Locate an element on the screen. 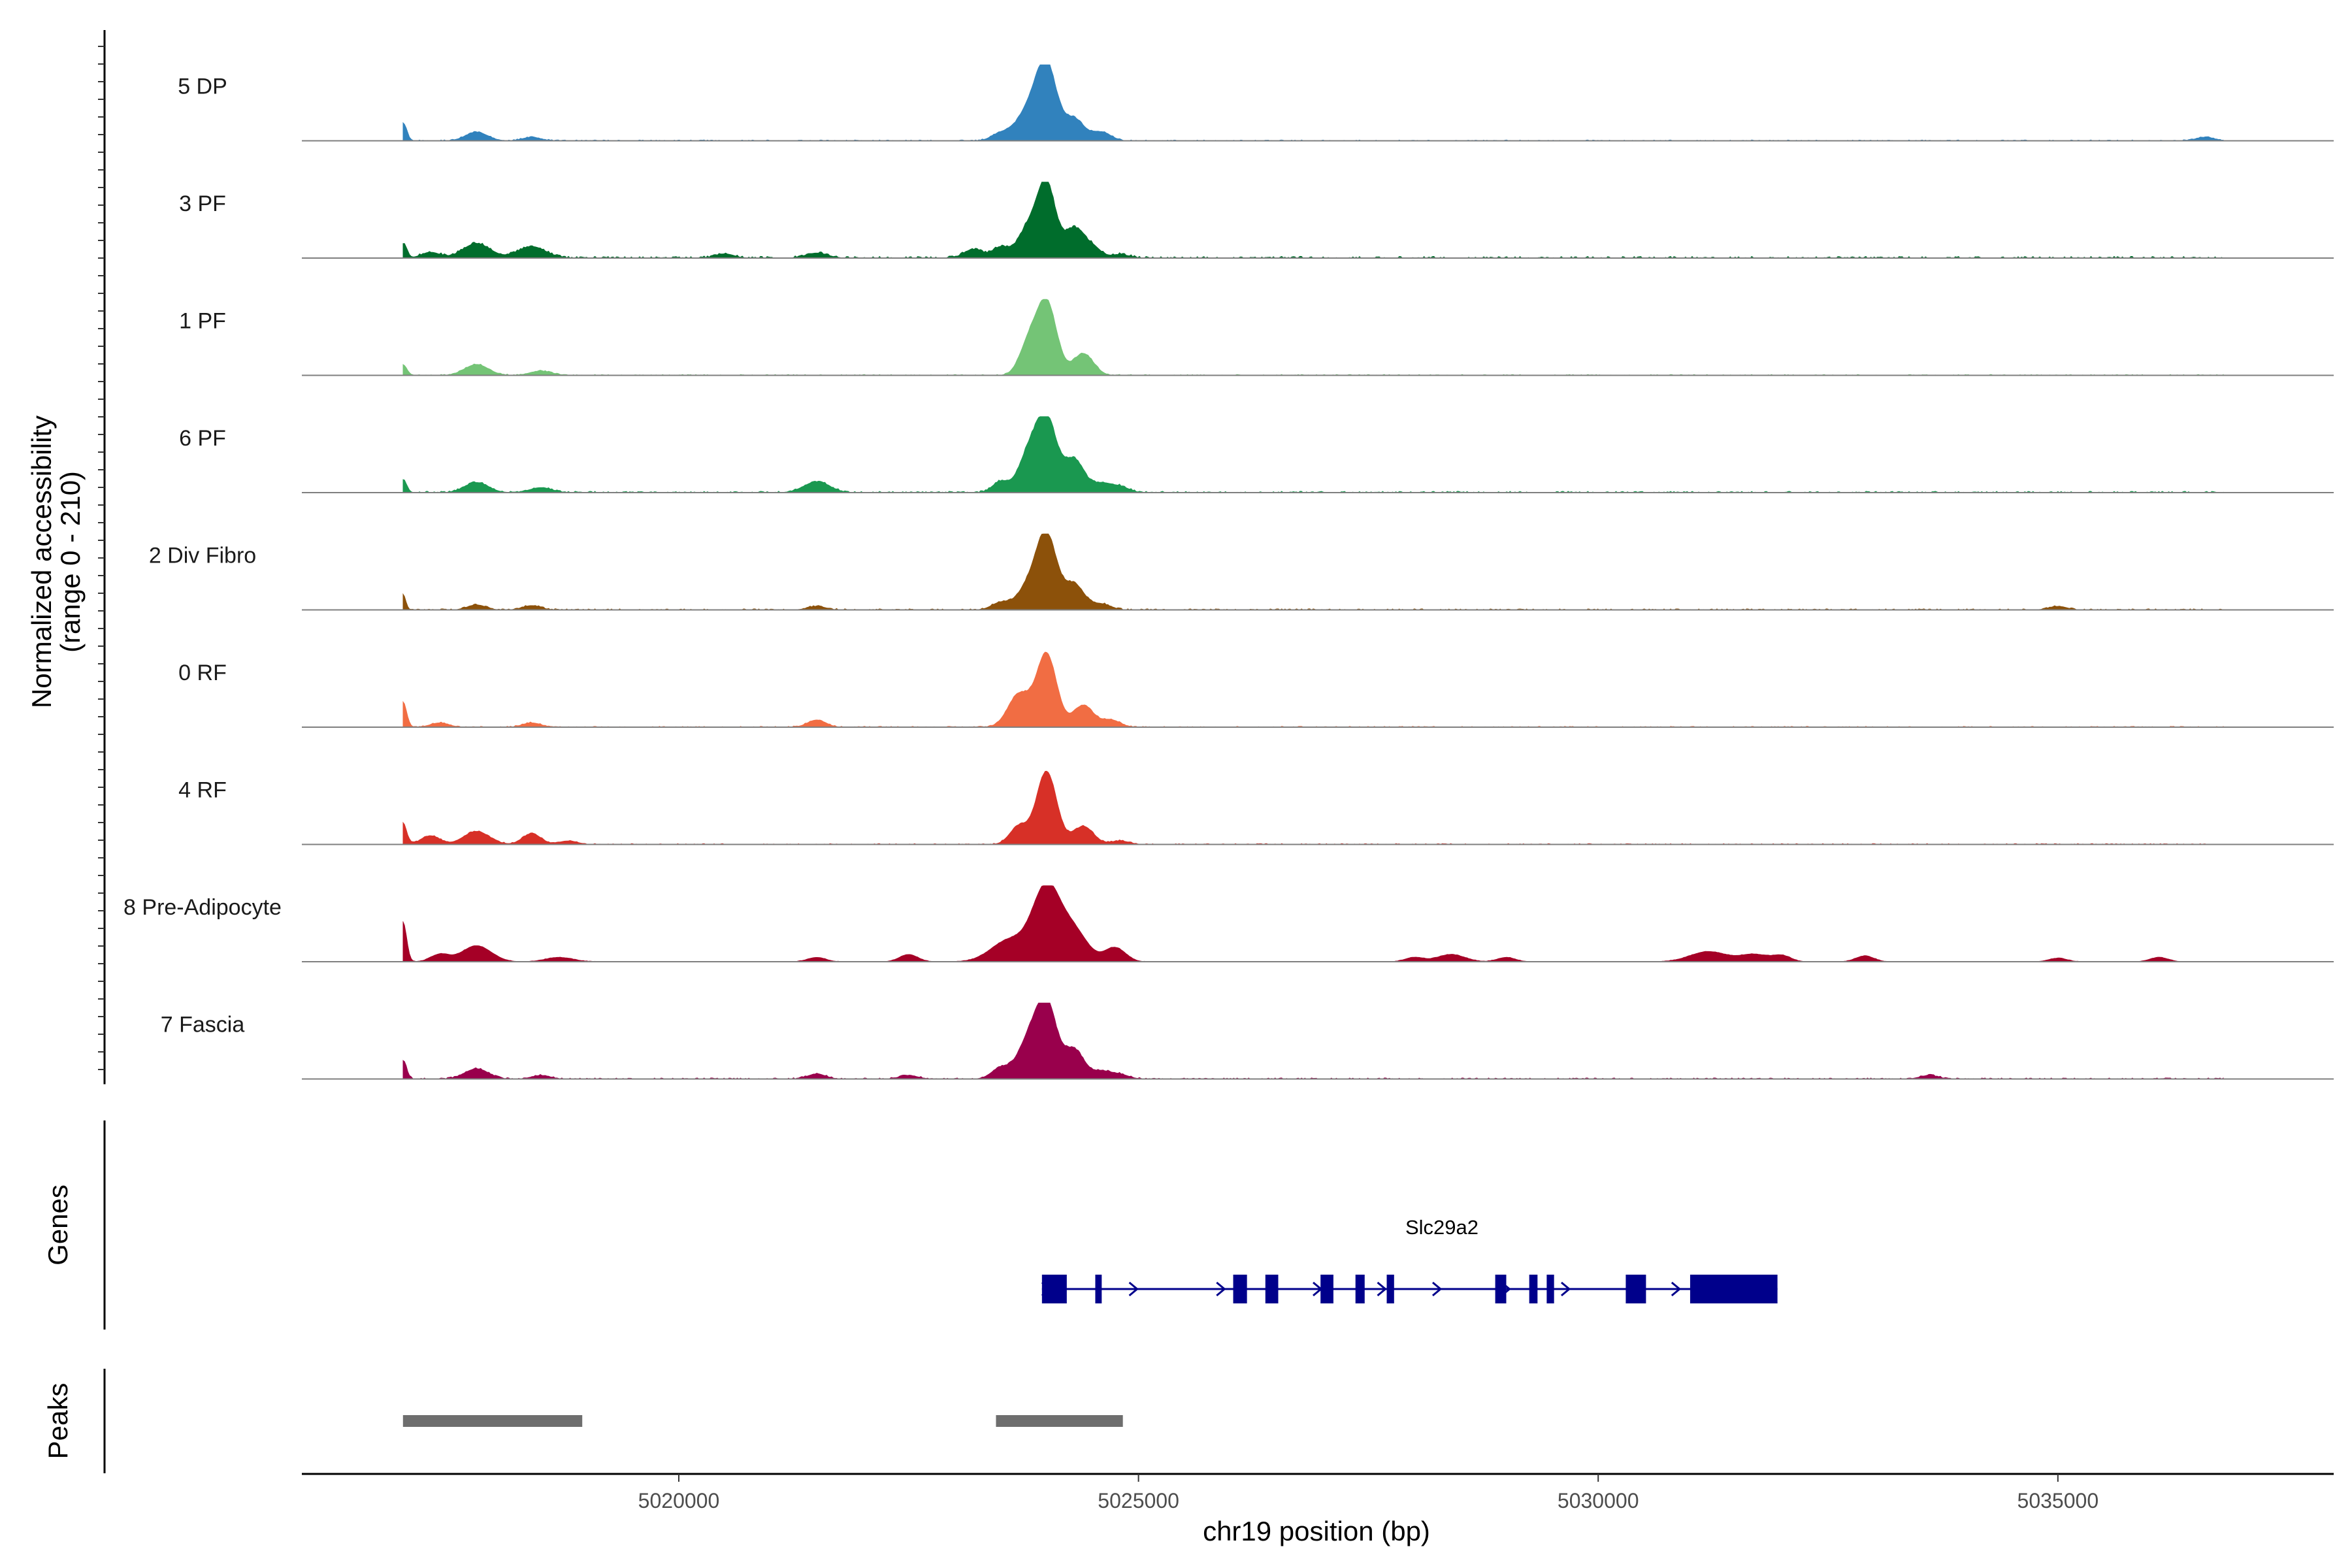 This screenshot has width=2352, height=1568. track-5-dp: 5 DP is located at coordinates (1256, 103).